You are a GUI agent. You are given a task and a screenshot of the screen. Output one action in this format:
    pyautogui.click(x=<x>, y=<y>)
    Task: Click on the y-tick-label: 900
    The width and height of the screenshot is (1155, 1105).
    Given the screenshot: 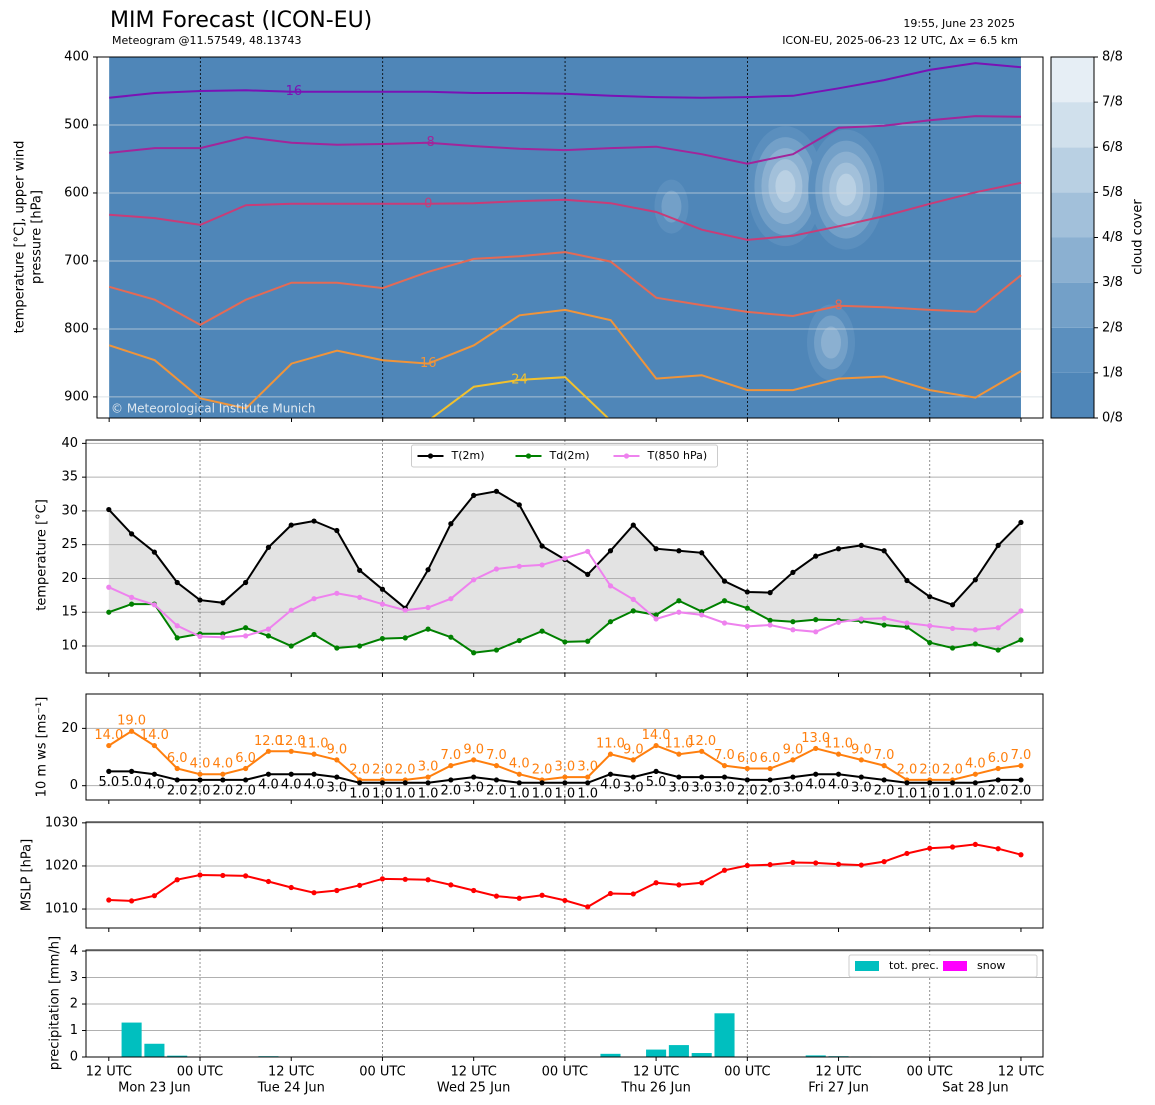 What is the action you would take?
    pyautogui.click(x=76, y=396)
    